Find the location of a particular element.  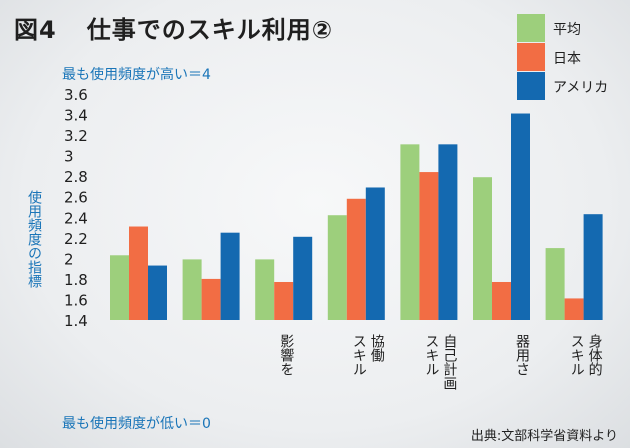

y-tick-label: 3 is located at coordinates (69, 157).